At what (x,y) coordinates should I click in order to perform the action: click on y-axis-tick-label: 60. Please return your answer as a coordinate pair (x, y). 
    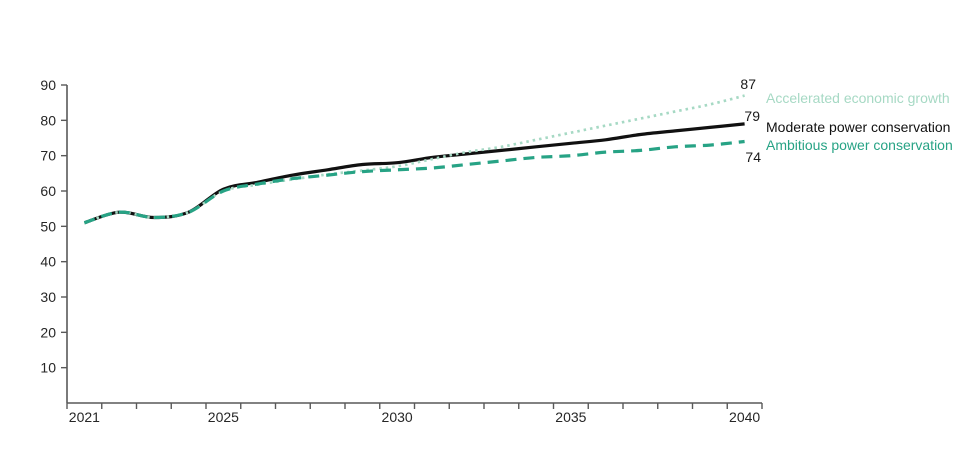
    Looking at the image, I should click on (48, 191).